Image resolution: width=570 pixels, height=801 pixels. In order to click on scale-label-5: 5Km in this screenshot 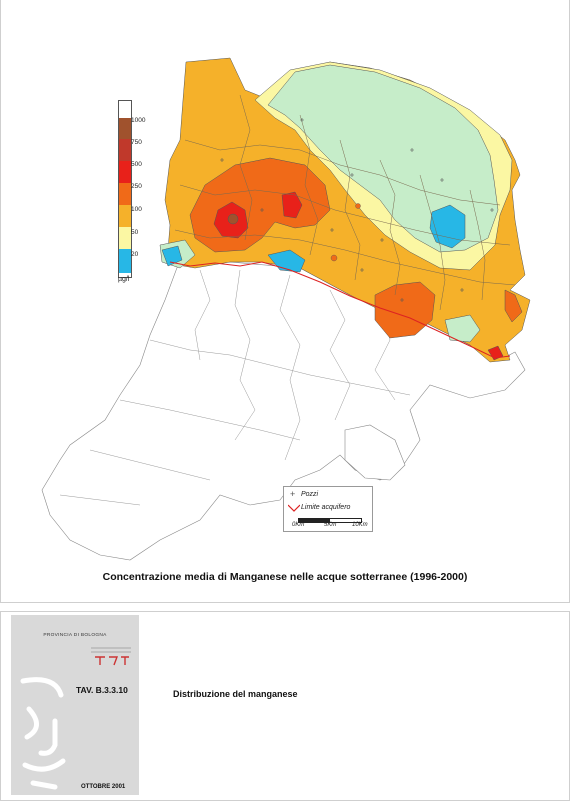, I will do `click(330, 525)`.